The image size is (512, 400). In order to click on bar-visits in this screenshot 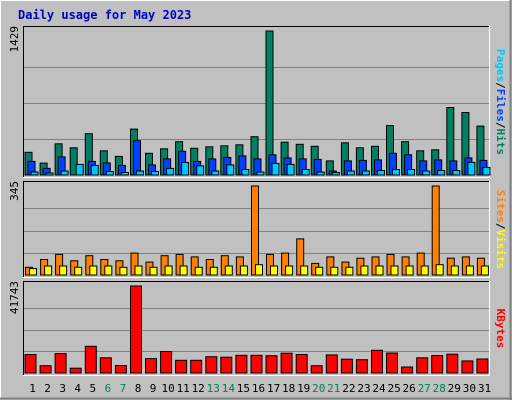, I will do `click(435, 230)`.